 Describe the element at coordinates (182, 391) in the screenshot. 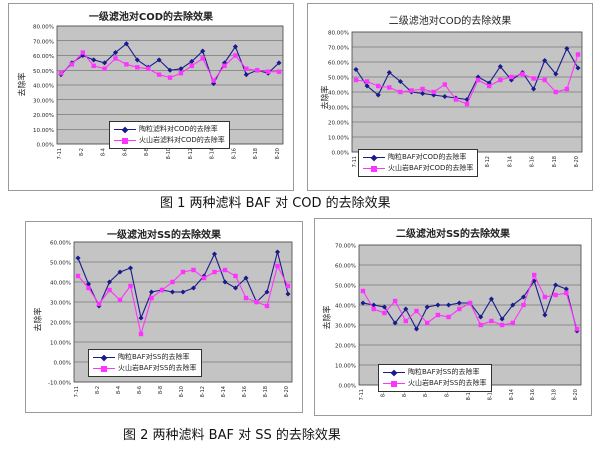

I see `x-tick-label: 8-10` at that location.